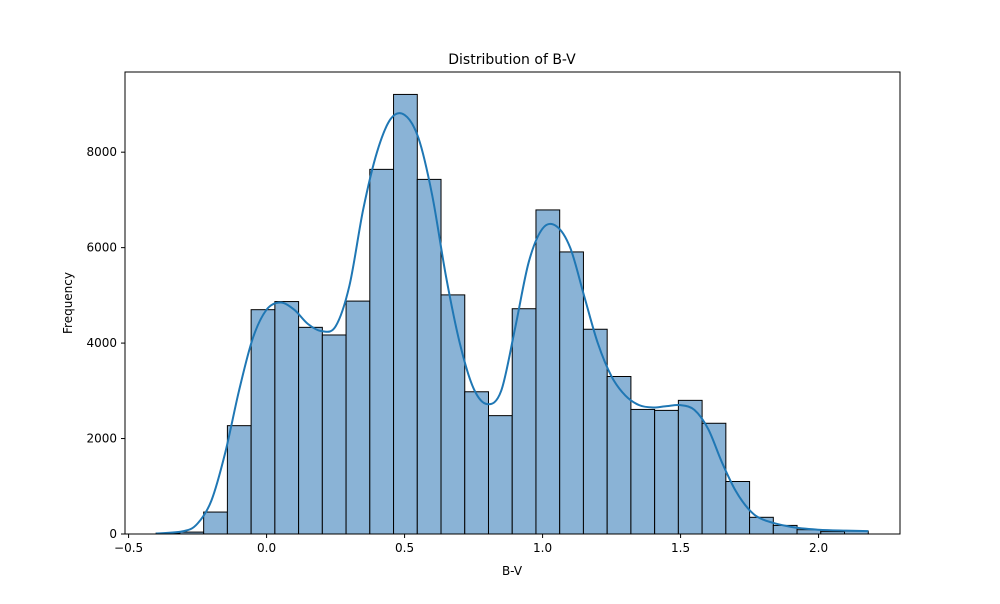 This screenshot has width=1000, height=604. What do you see at coordinates (113, 534) in the screenshot?
I see `y-tick-label: 0` at bounding box center [113, 534].